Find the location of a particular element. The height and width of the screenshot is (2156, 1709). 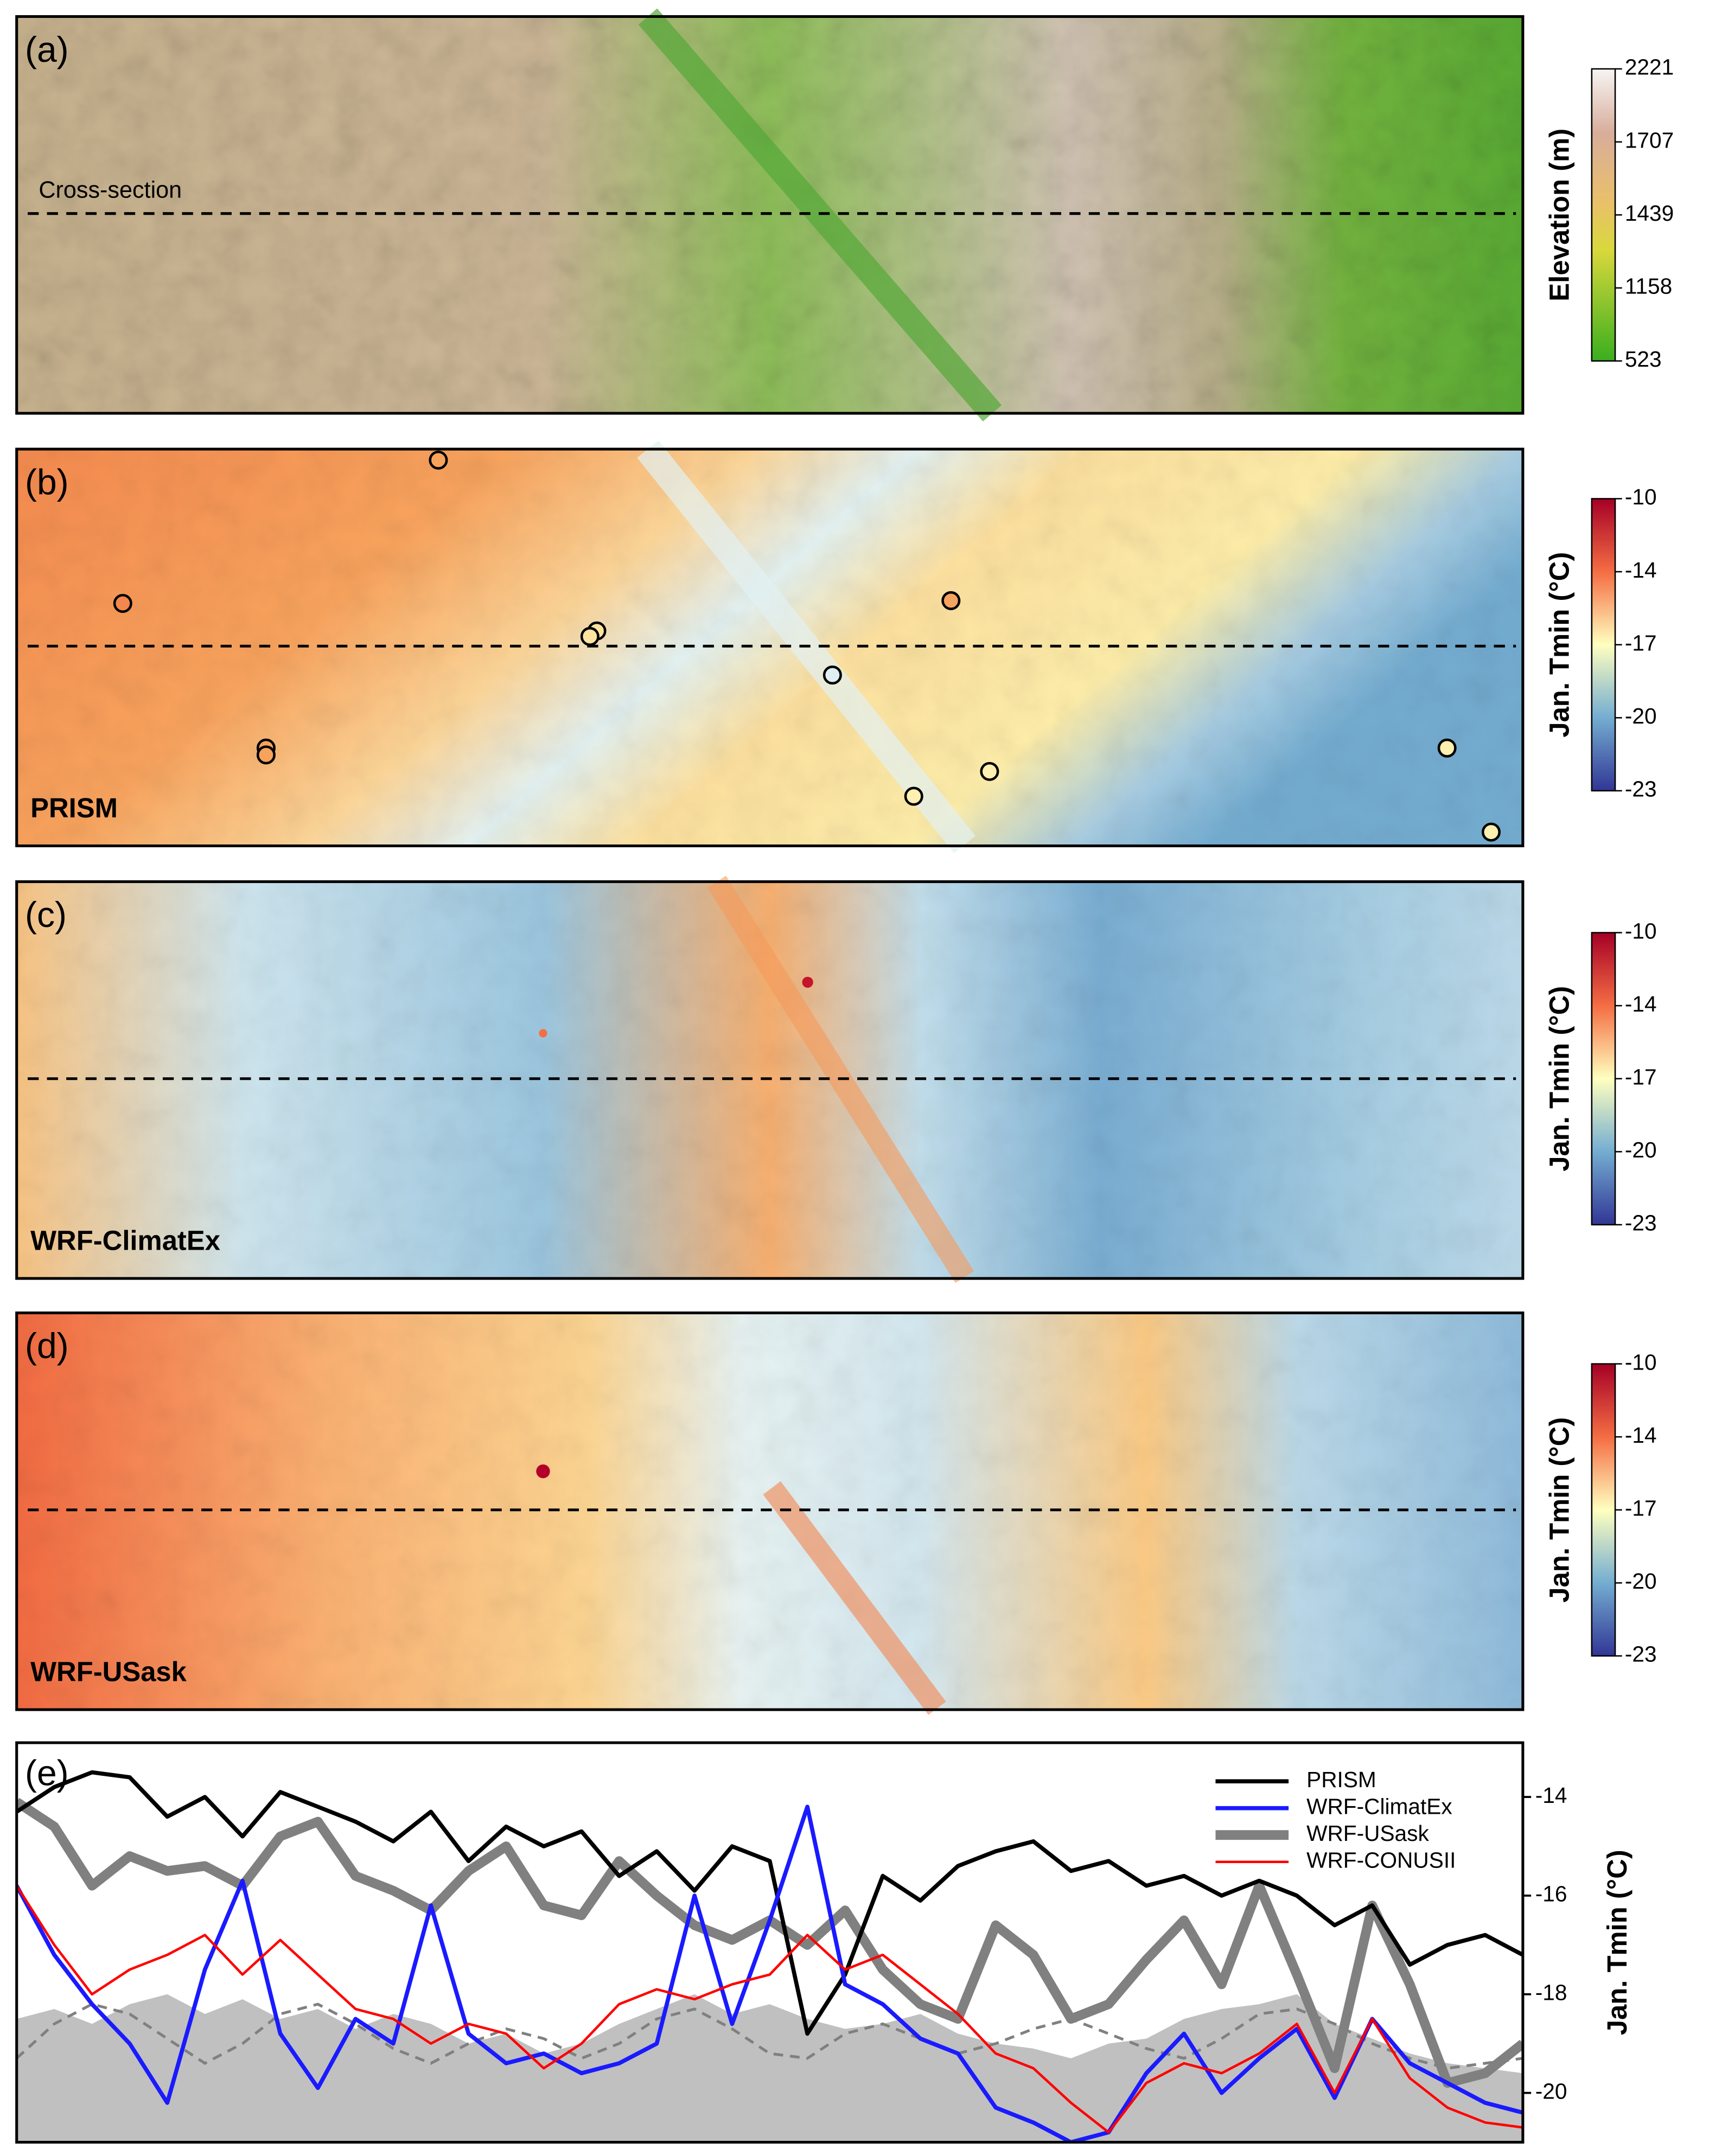

panel-label: (a) is located at coordinates (47, 49).